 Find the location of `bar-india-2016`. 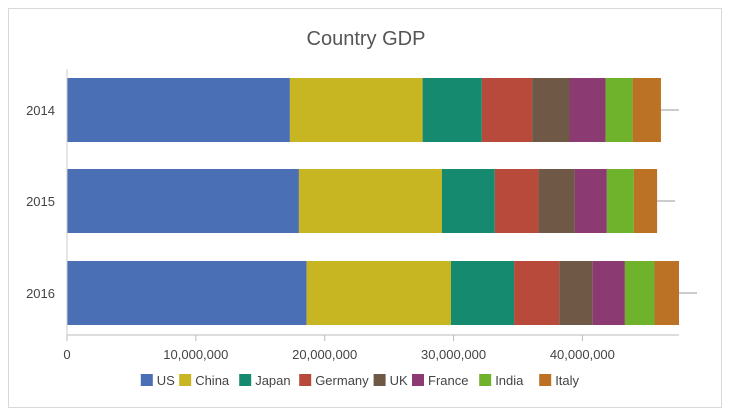

bar-india-2016 is located at coordinates (639, 293).